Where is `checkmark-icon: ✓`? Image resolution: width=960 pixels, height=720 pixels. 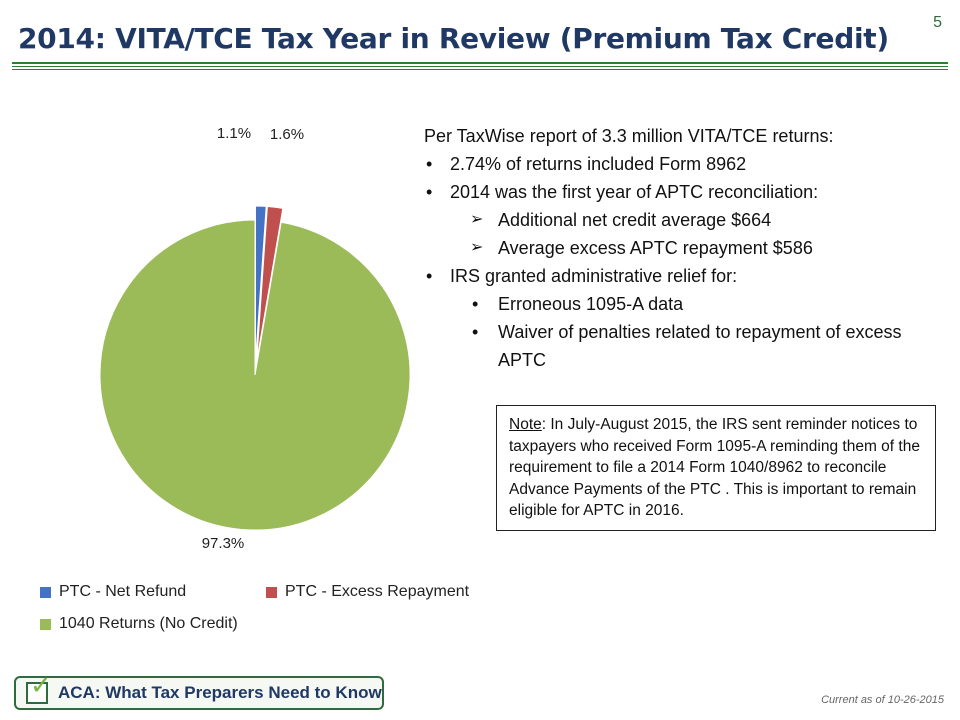 checkmark-icon: ✓ is located at coordinates (41, 685).